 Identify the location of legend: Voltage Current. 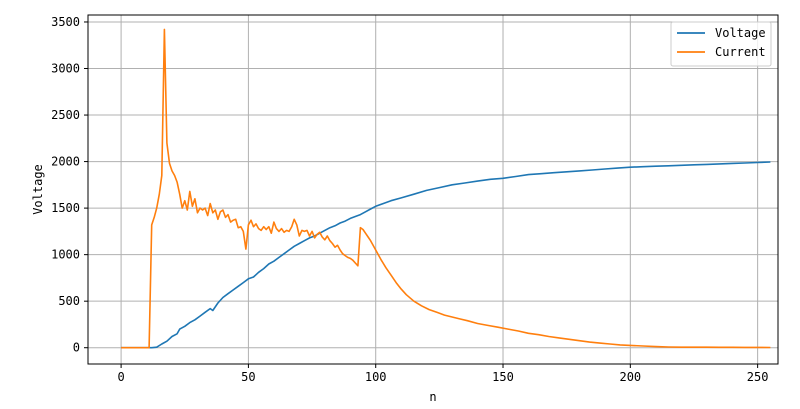
(721, 44).